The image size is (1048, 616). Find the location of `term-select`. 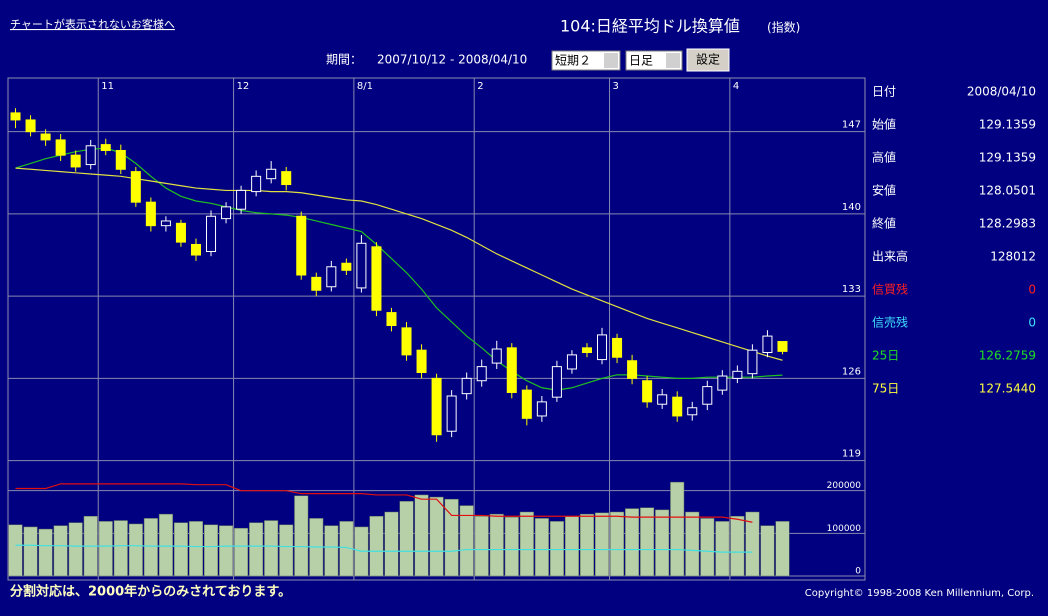

term-select is located at coordinates (586, 60).